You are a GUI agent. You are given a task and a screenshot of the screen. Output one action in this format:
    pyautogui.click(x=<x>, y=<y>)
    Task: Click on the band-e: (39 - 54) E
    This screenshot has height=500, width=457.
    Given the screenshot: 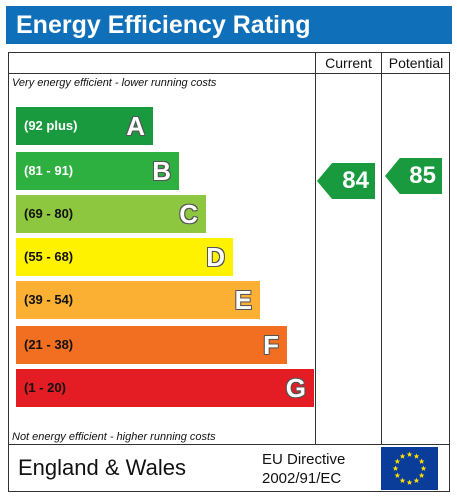 What is the action you would take?
    pyautogui.click(x=138, y=300)
    